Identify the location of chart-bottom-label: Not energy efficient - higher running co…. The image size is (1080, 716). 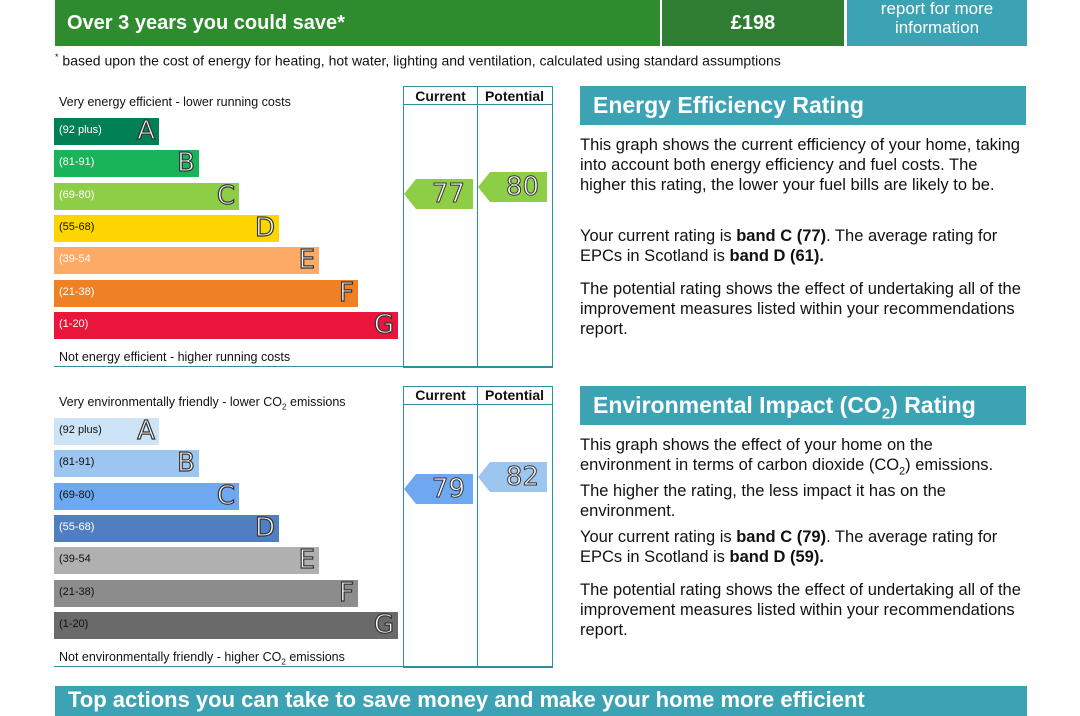
(175, 357).